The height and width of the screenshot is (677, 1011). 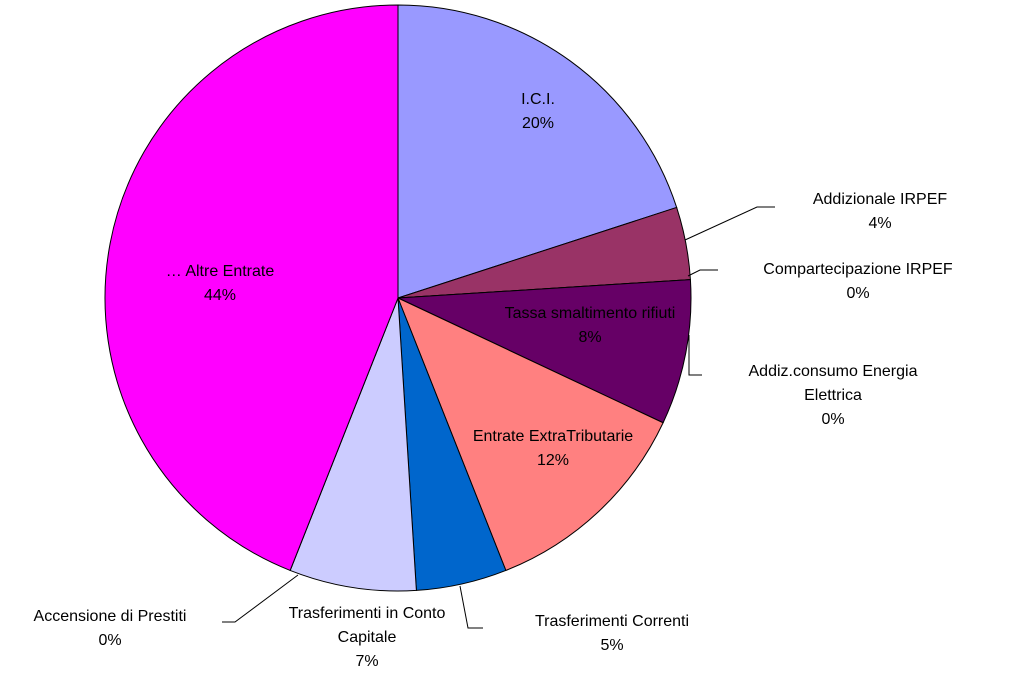 What do you see at coordinates (538, 123) in the screenshot?
I see `value-label: 20%` at bounding box center [538, 123].